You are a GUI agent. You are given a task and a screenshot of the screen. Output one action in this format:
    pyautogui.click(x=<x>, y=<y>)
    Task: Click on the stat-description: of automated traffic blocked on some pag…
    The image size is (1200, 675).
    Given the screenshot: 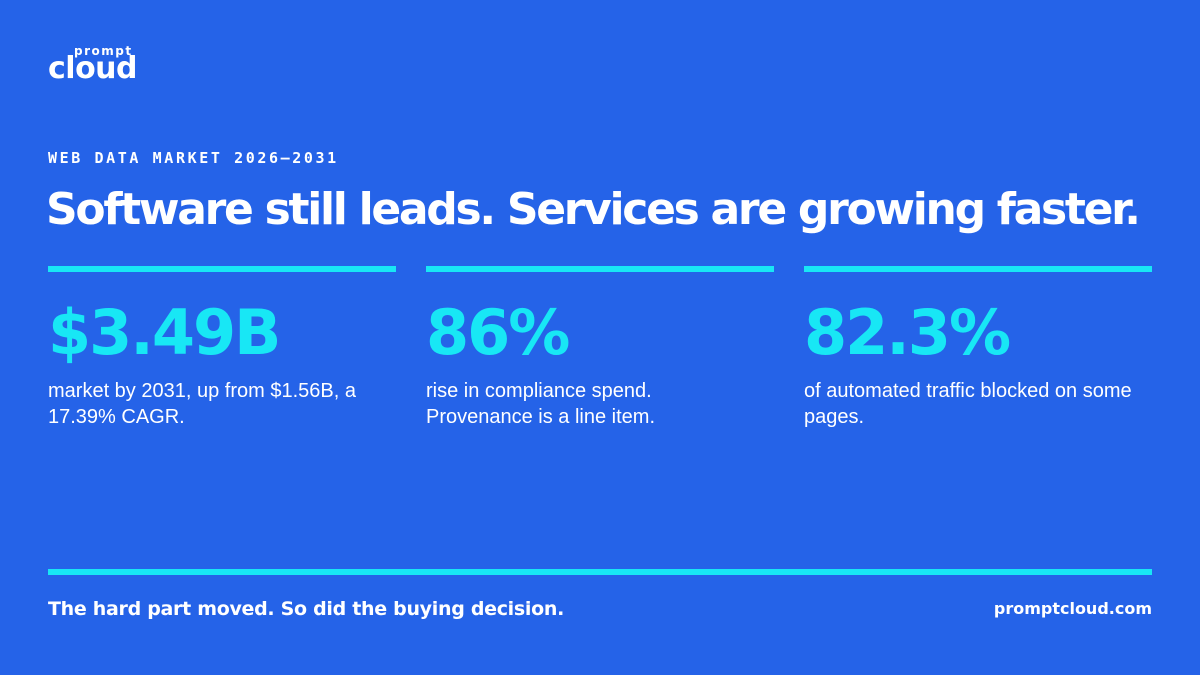 What is the action you would take?
    pyautogui.click(x=968, y=404)
    